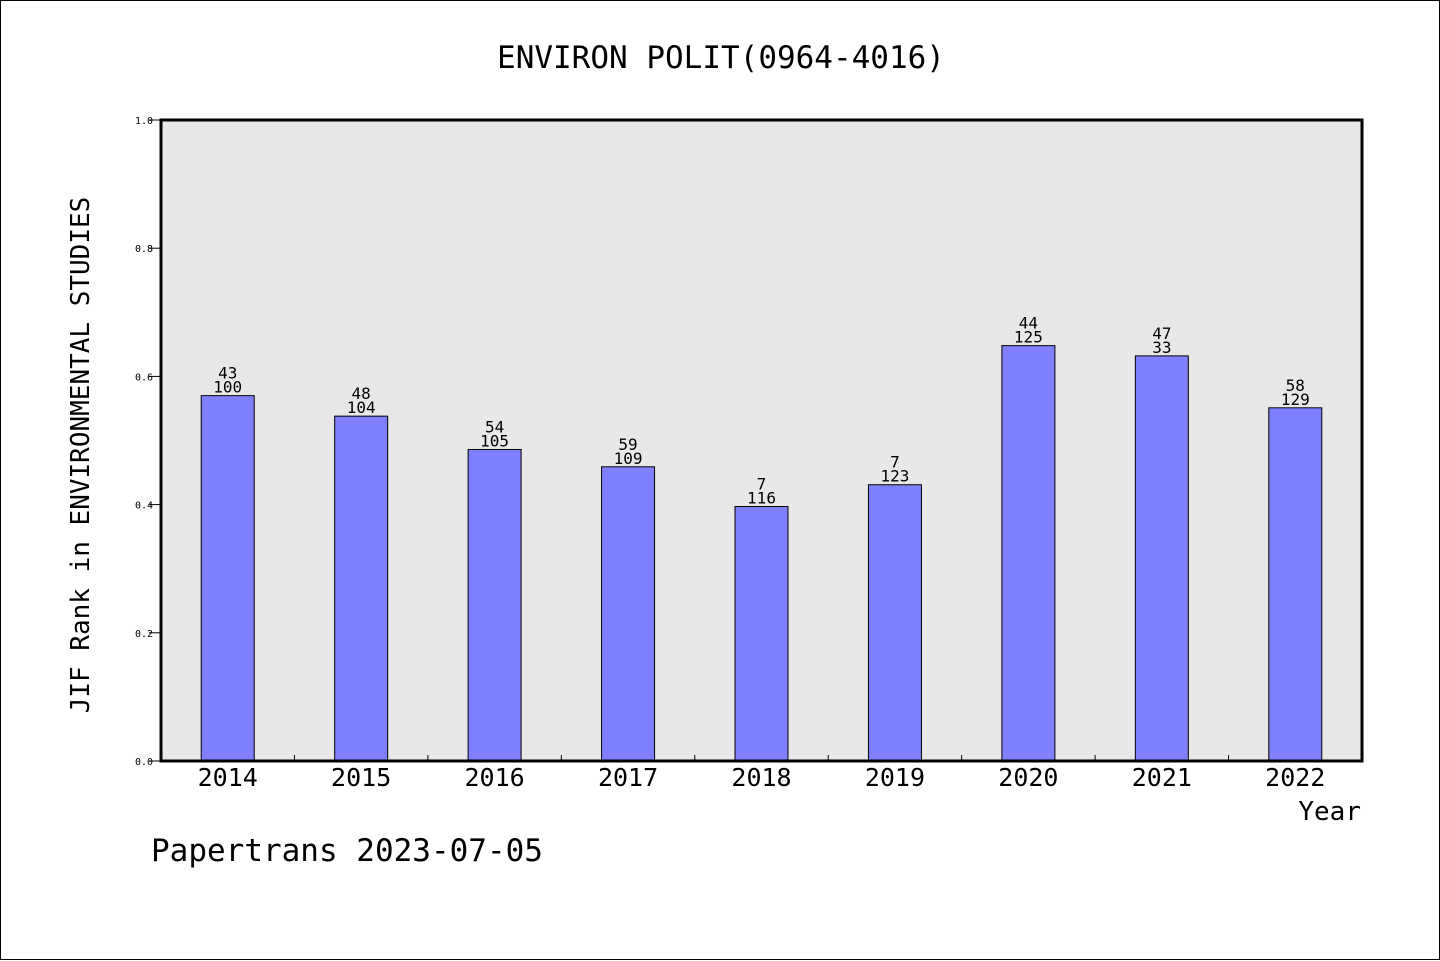 Image resolution: width=1440 pixels, height=961 pixels. What do you see at coordinates (494, 440) in the screenshot?
I see `bar-label-bottom: 105` at bounding box center [494, 440].